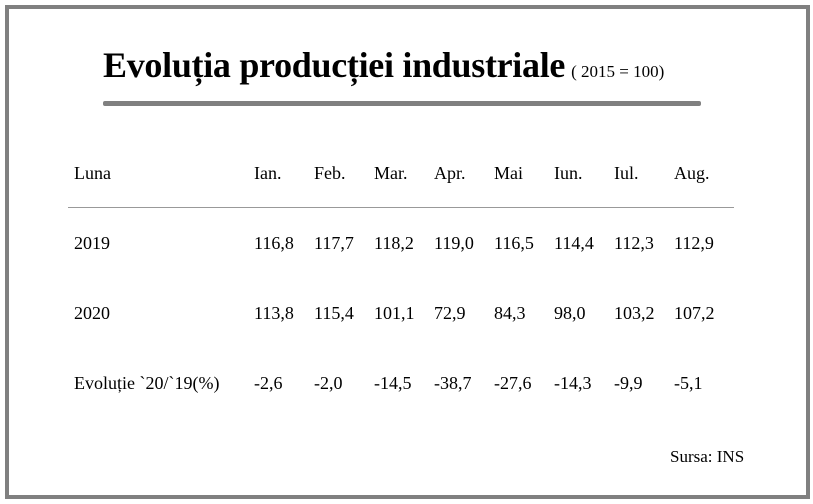 The height and width of the screenshot is (504, 813). What do you see at coordinates (391, 173) in the screenshot?
I see `header-cell-mar: Mar.` at bounding box center [391, 173].